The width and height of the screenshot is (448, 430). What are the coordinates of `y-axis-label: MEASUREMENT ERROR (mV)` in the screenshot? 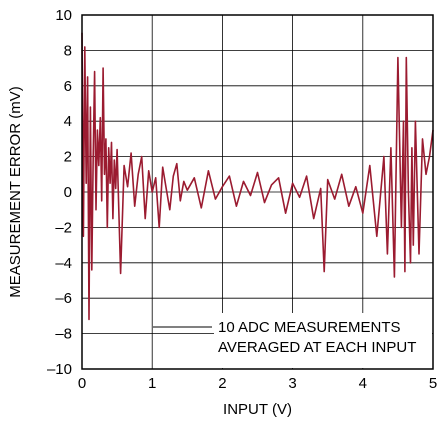 It's located at (15, 191).